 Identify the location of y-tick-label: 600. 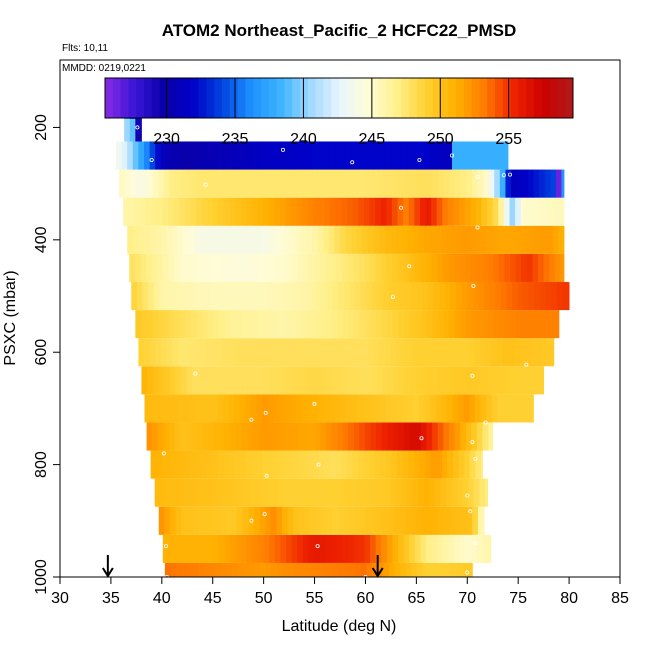
(41, 352).